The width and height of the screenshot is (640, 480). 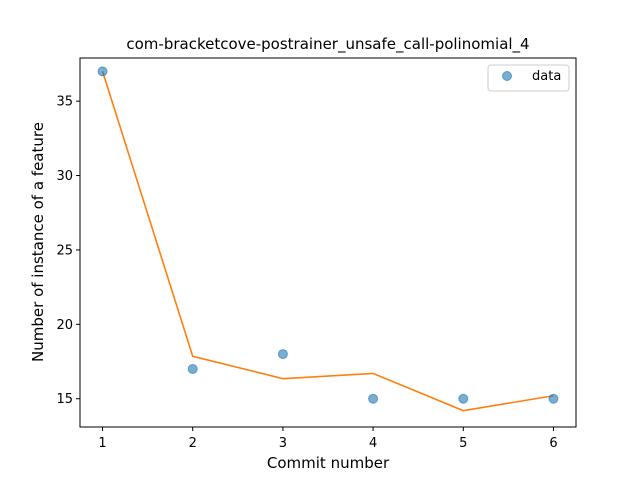 What do you see at coordinates (64, 102) in the screenshot?
I see `y-tick-label: 35` at bounding box center [64, 102].